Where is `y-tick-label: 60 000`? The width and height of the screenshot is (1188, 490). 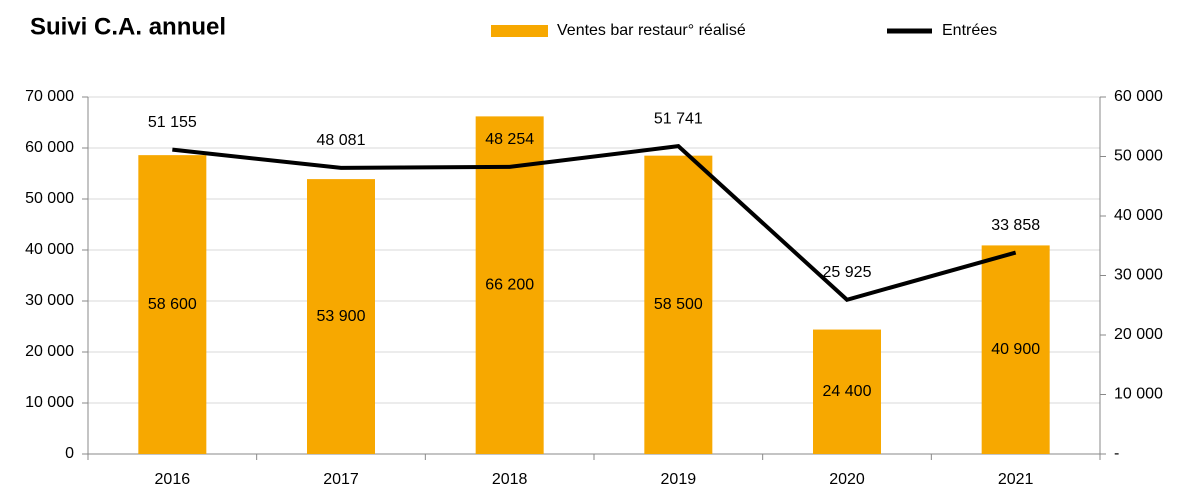 y-tick-label: 60 000 is located at coordinates (49, 147).